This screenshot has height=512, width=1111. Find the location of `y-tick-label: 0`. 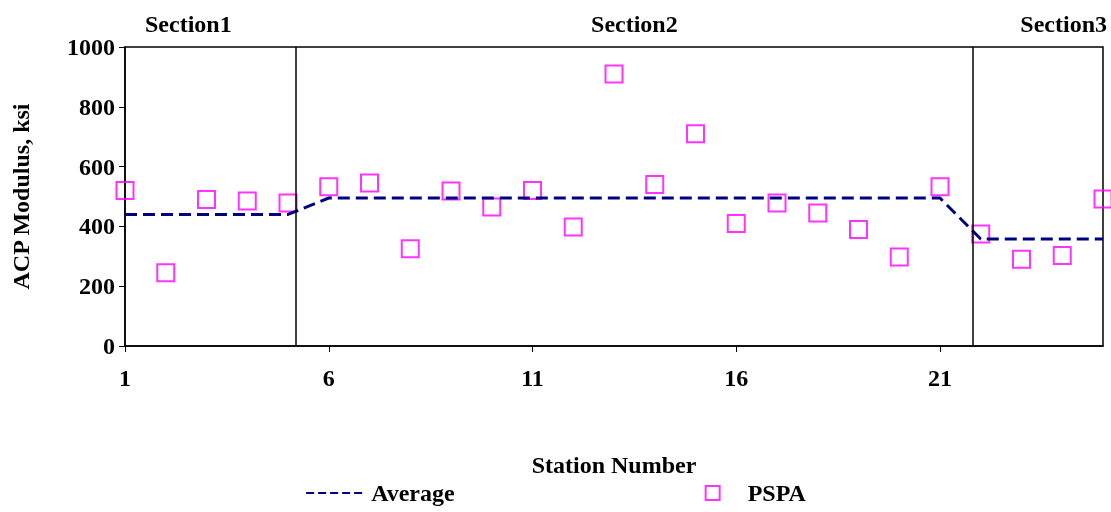

y-tick-label: 0 is located at coordinates (109, 346).